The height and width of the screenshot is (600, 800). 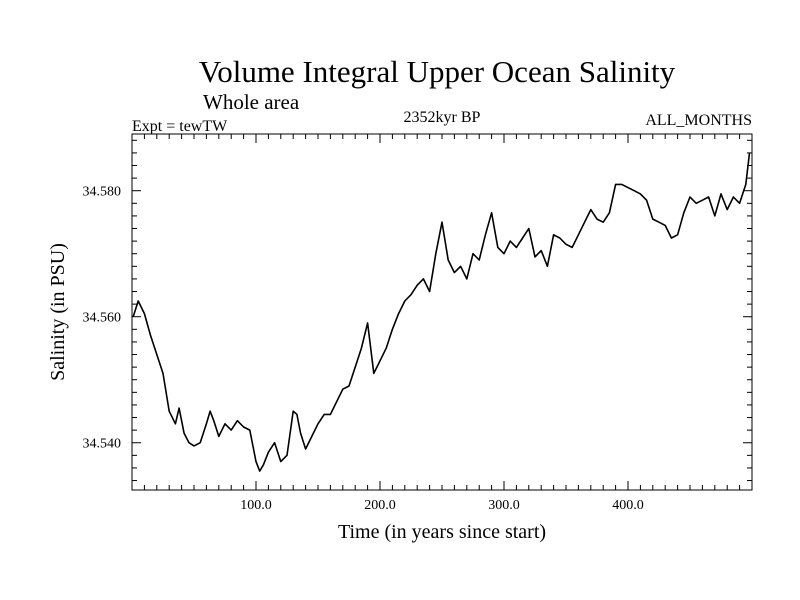 What do you see at coordinates (442, 532) in the screenshot?
I see `x-axis-label: Time (in years since start)` at bounding box center [442, 532].